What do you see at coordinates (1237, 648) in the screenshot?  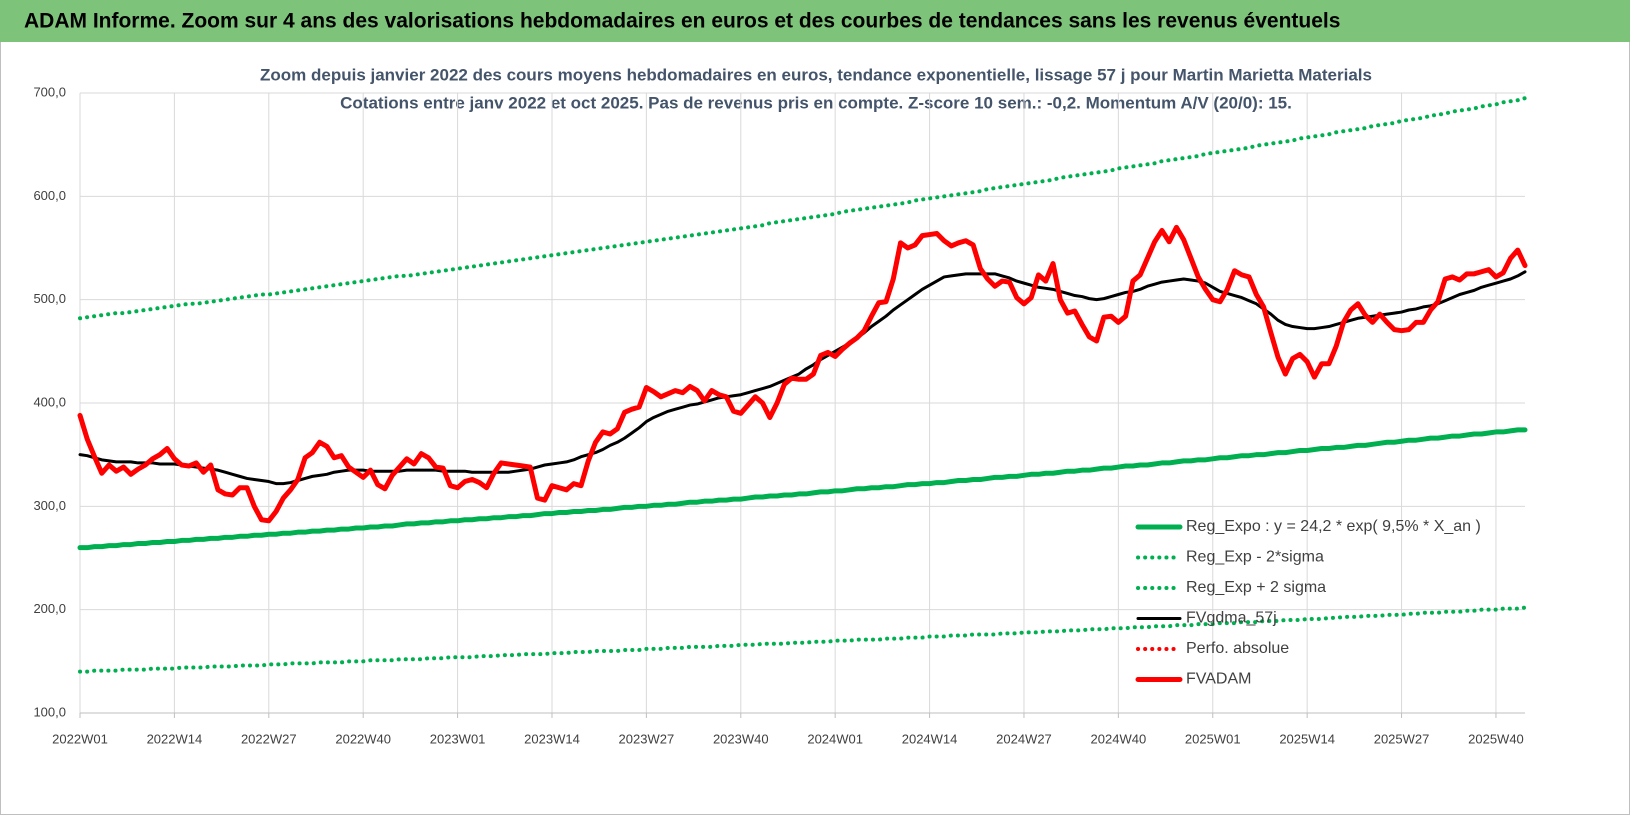 I see `legend-label: Perfo. absolue` at bounding box center [1237, 648].